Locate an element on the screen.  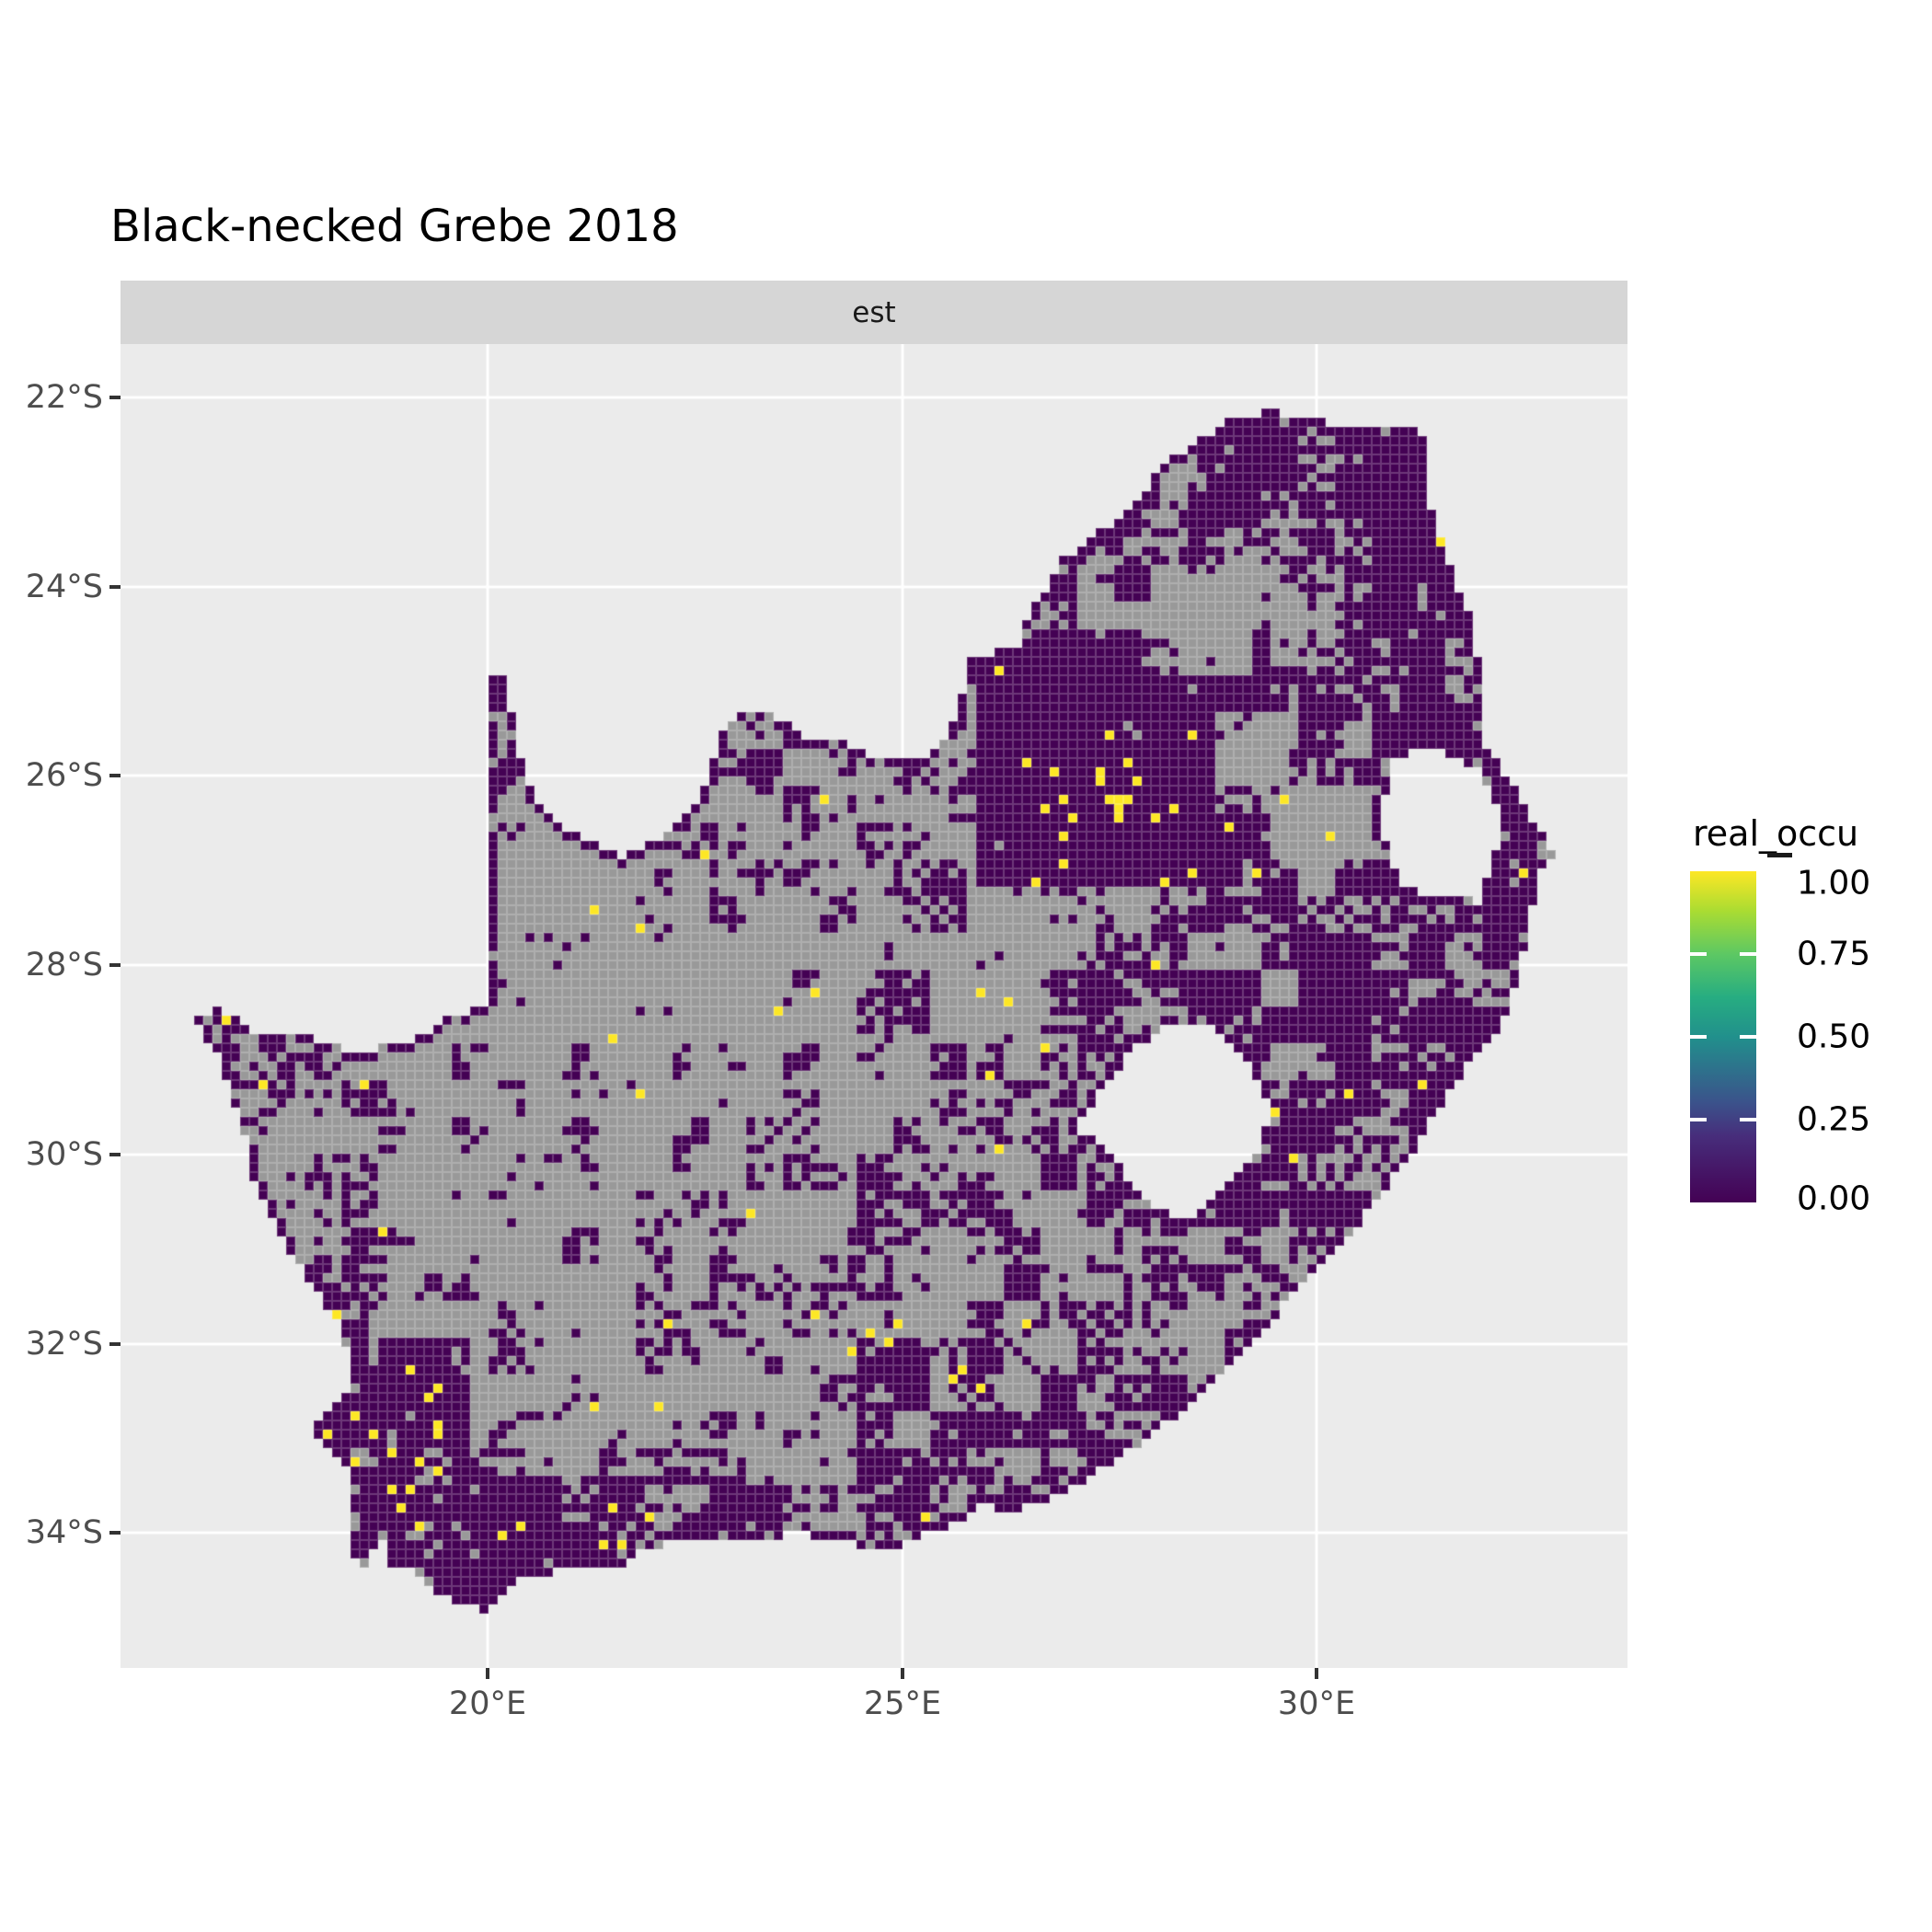
legend-value-label: 0.75 is located at coordinates (1834, 954).